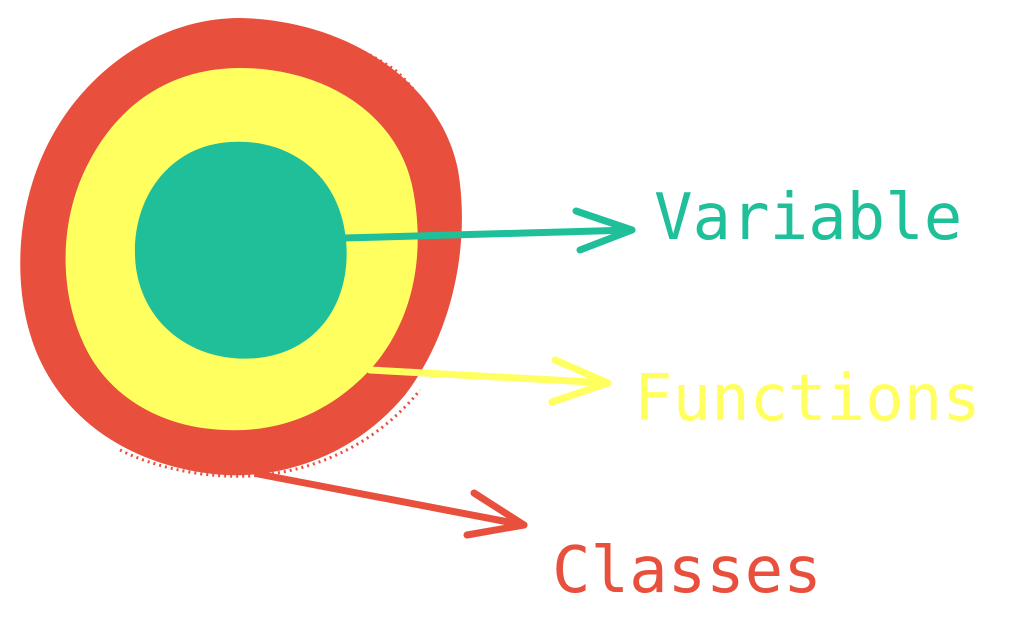 The height and width of the screenshot is (631, 1033). What do you see at coordinates (391, 504) in the screenshot?
I see `classes-arrow` at bounding box center [391, 504].